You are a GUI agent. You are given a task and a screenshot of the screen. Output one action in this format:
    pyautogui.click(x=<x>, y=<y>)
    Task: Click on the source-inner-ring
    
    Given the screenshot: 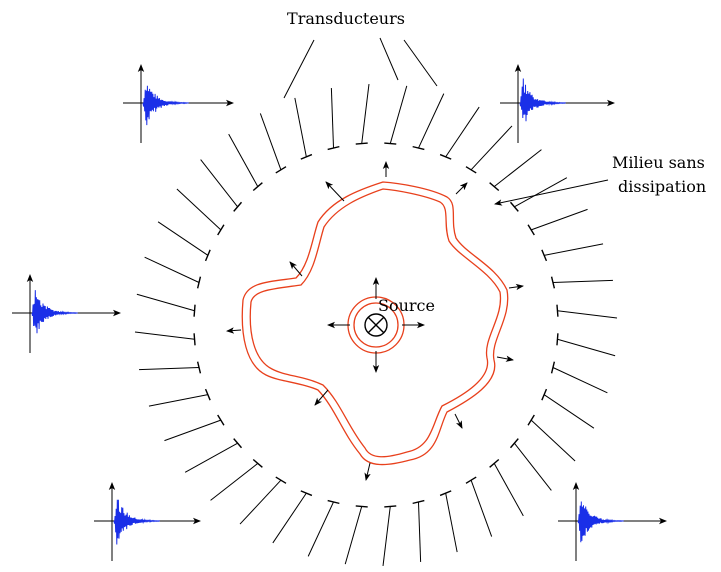 What is the action you would take?
    pyautogui.click(x=376, y=325)
    